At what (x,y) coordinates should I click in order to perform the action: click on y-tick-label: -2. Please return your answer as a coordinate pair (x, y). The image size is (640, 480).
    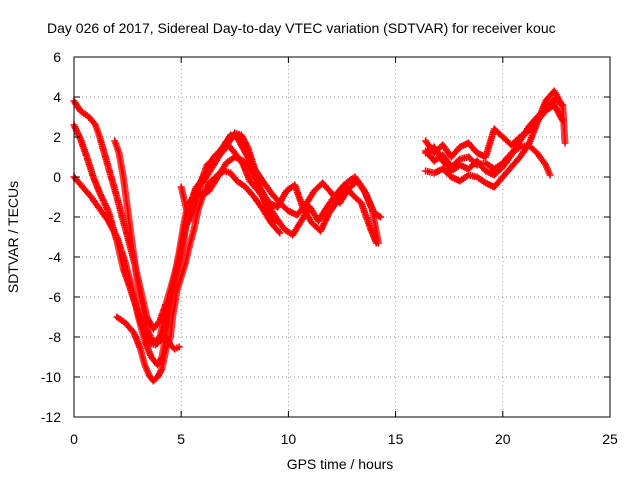
    Looking at the image, I should click on (55, 217).